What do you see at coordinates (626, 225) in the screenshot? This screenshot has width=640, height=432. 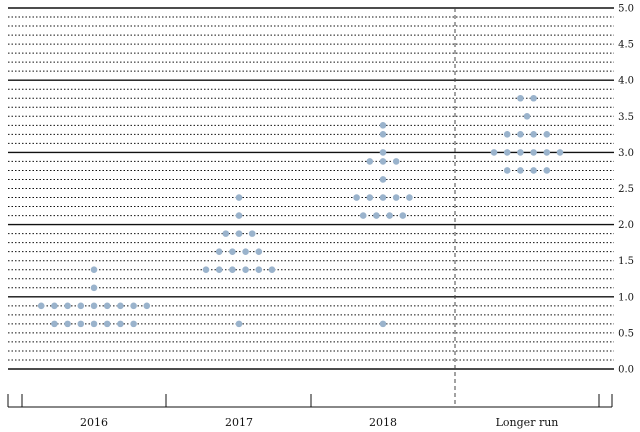 I see `y-tick-label: 2.0` at bounding box center [626, 225].